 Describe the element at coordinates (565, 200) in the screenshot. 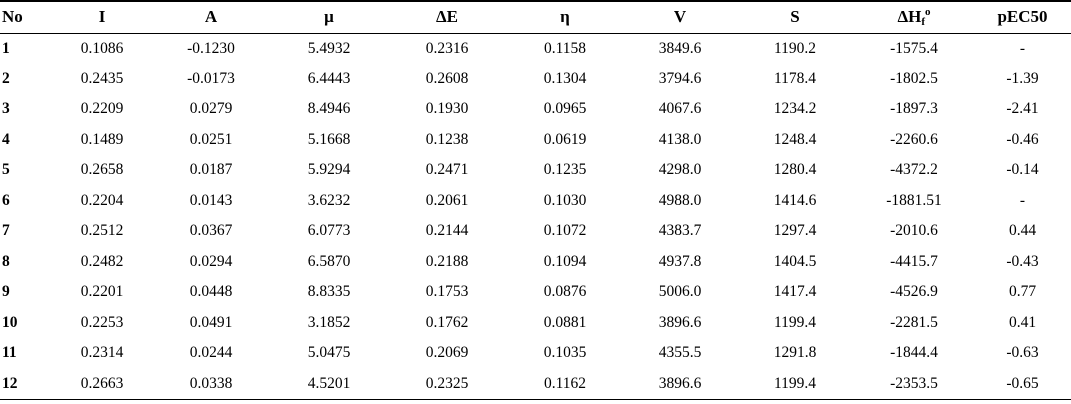

I see `cell-eta: 0.1030` at that location.